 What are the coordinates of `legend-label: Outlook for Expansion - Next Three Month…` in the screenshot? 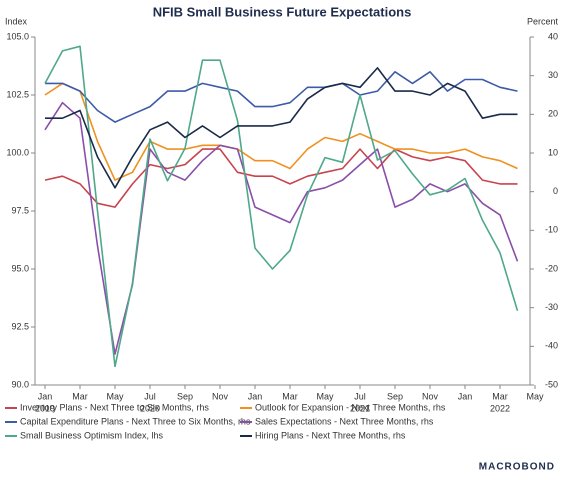 It's located at (350, 407).